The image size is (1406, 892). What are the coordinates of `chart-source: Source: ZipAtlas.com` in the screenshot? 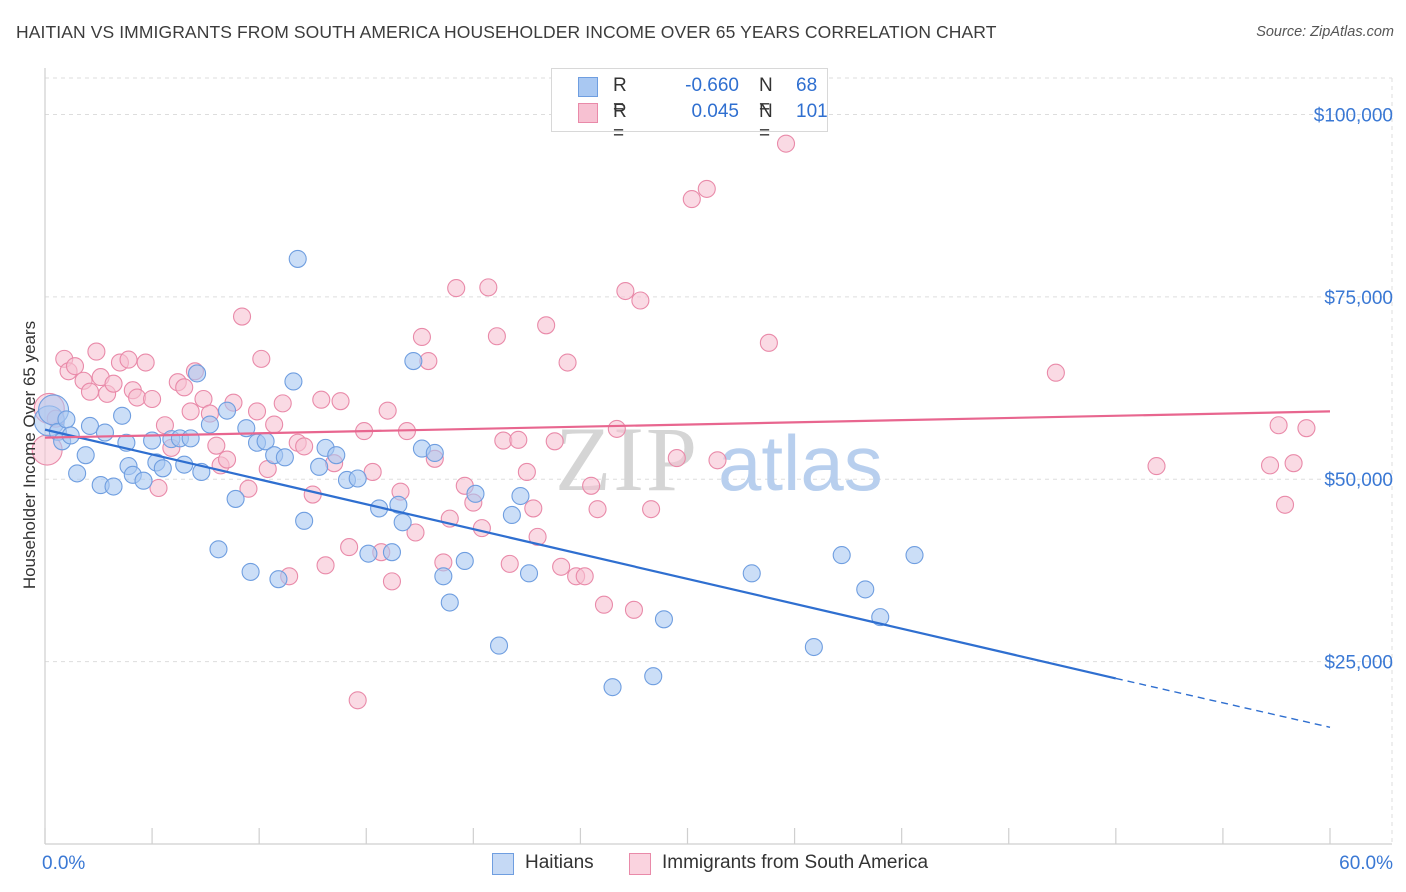 It's located at (1325, 32).